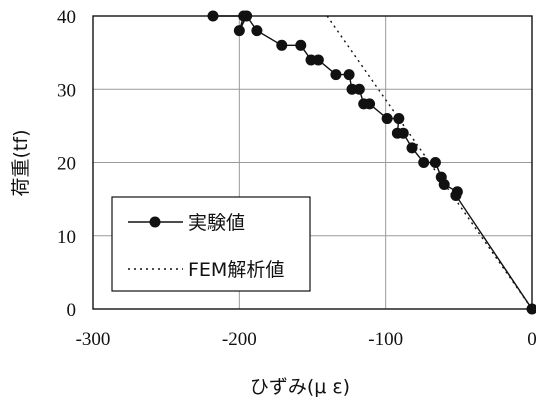 This screenshot has width=536, height=403. I want to click on x-tick-label: -300, so click(93, 339).